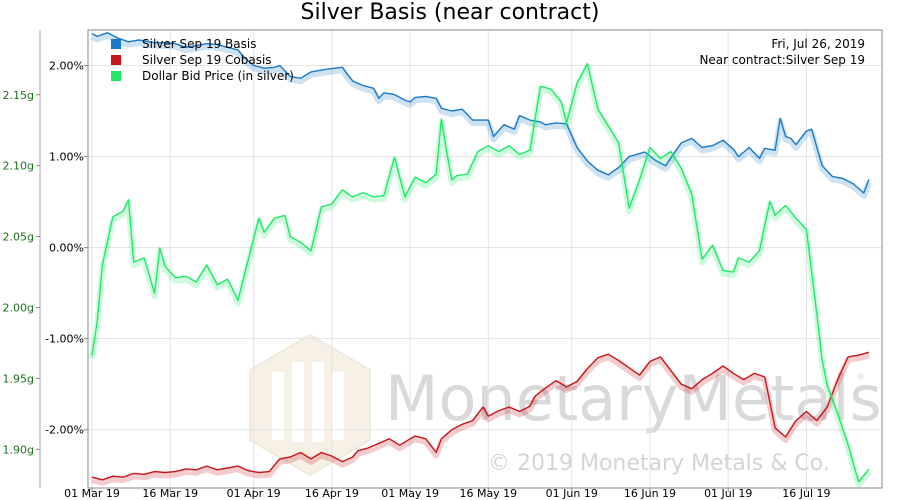 The width and height of the screenshot is (900, 500). I want to click on watermark-logo-icon, so click(310, 405).